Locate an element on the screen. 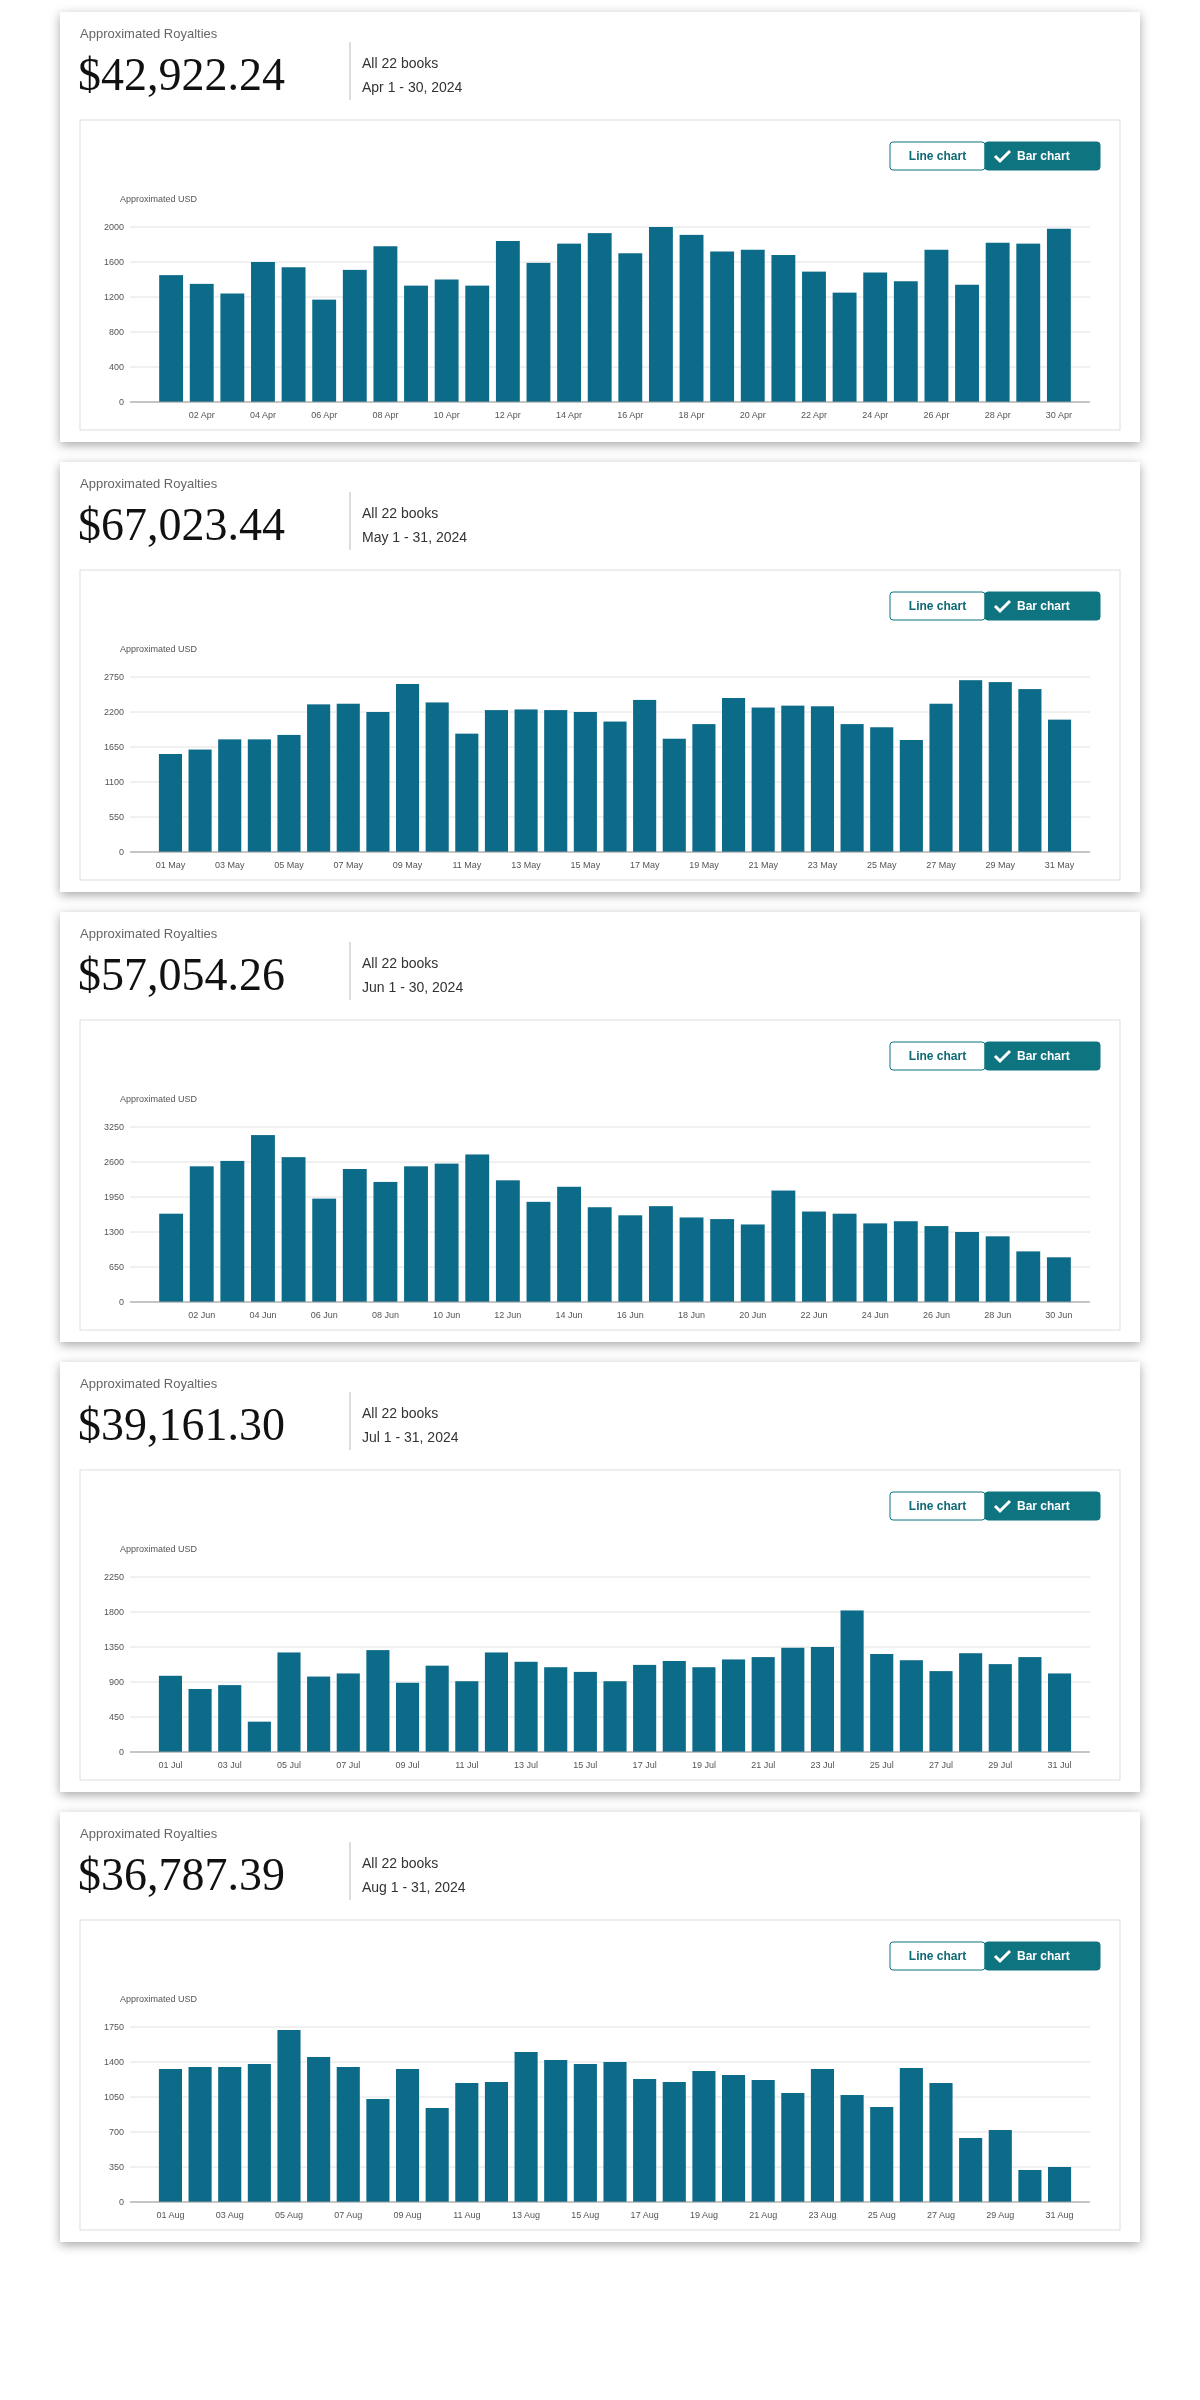  x-tick-label: 20 Apr is located at coordinates (752, 415).